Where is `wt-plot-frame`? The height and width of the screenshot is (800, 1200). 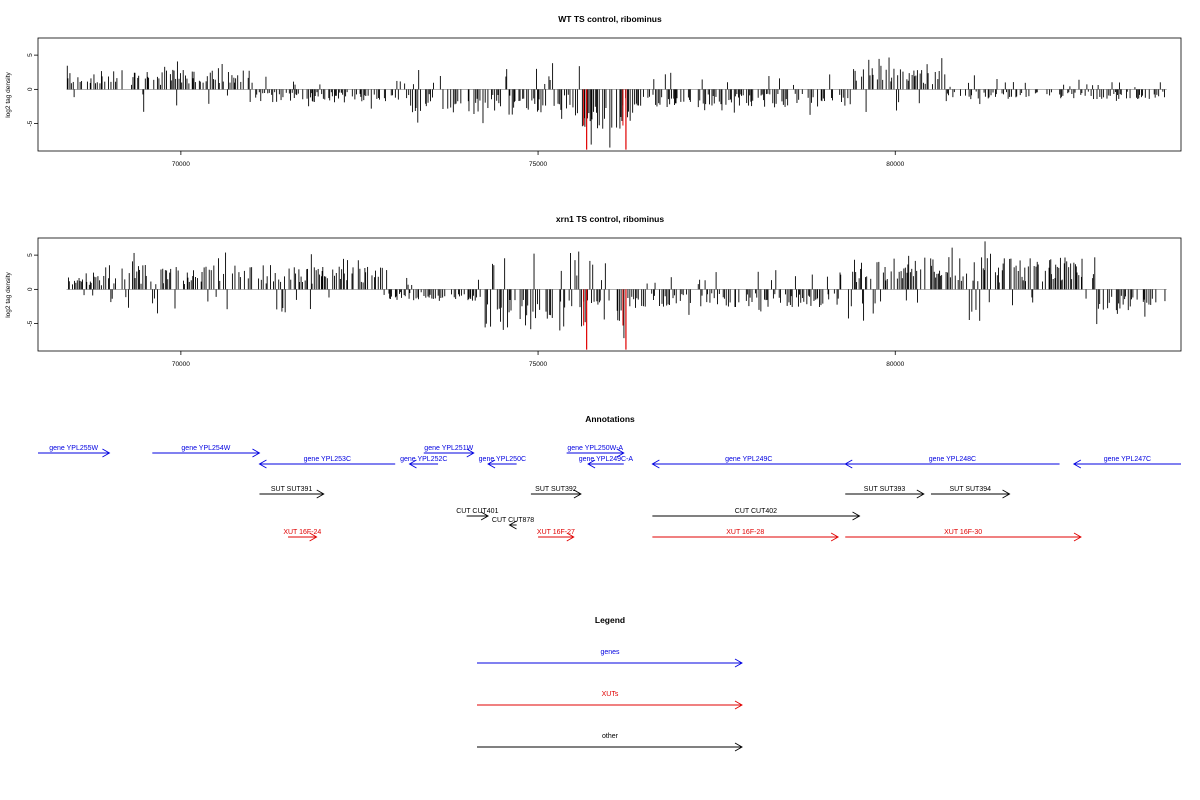 wt-plot-frame is located at coordinates (609, 94).